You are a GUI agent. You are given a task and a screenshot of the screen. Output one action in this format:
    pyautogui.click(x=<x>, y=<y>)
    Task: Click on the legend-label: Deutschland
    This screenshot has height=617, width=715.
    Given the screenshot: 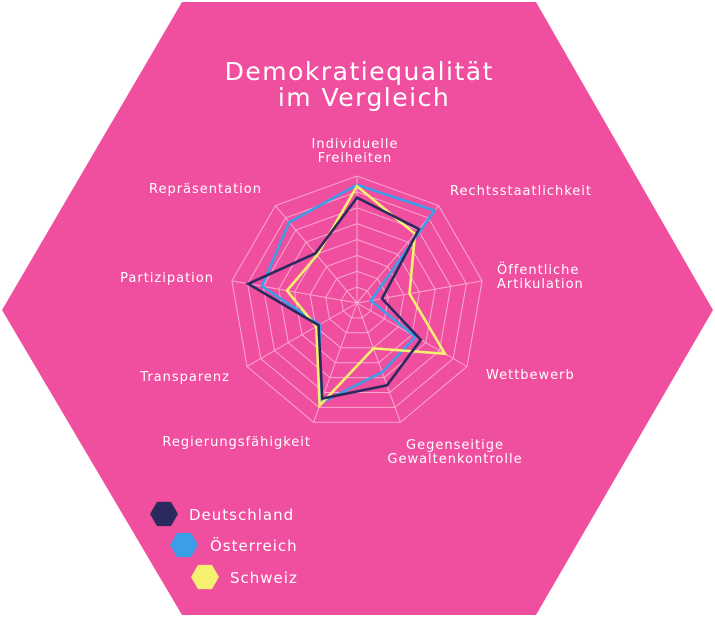 What is the action you would take?
    pyautogui.click(x=241, y=515)
    